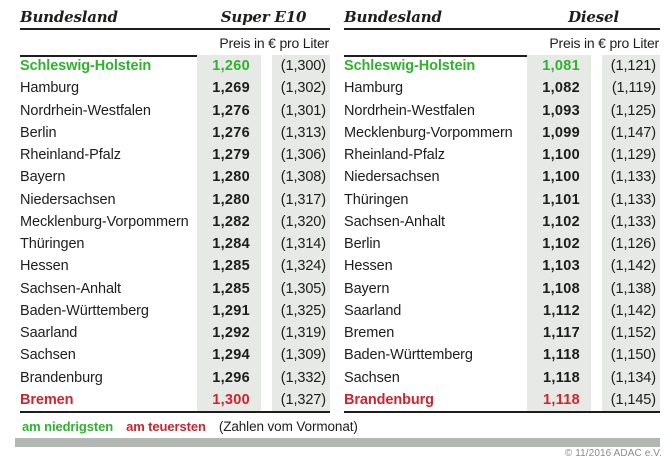 This screenshot has width=668, height=461. What do you see at coordinates (502, 221) in the screenshot?
I see `table-row: Sachsen-Anhalt 1,102 (1,133)` at bounding box center [502, 221].